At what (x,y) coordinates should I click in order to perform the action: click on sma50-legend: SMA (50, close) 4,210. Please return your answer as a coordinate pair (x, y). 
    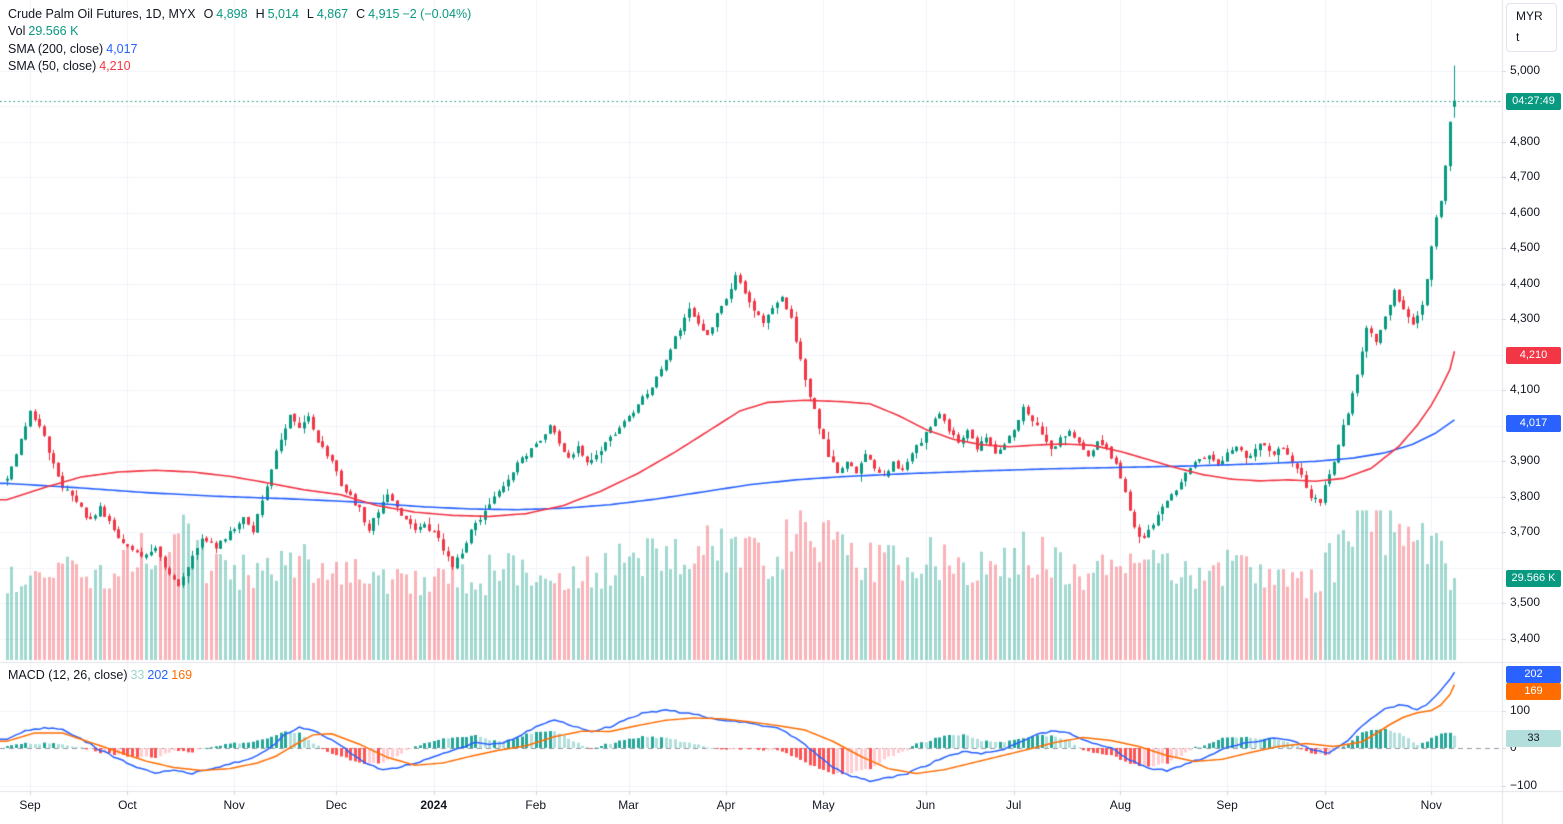
    Looking at the image, I should click on (239, 67).